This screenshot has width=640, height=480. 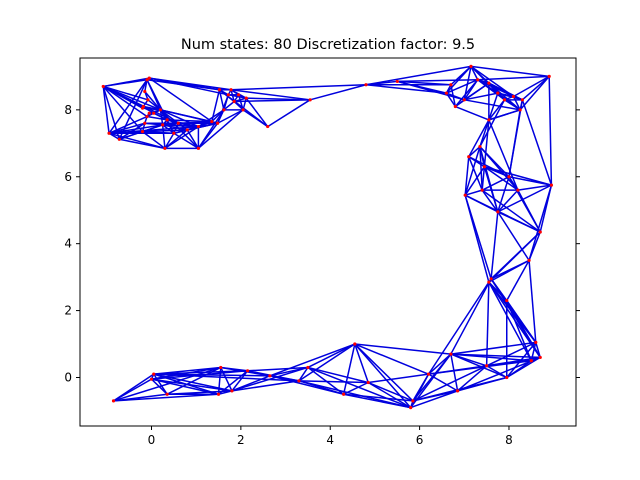 What do you see at coordinates (68, 244) in the screenshot?
I see `y-tick-label: 4` at bounding box center [68, 244].